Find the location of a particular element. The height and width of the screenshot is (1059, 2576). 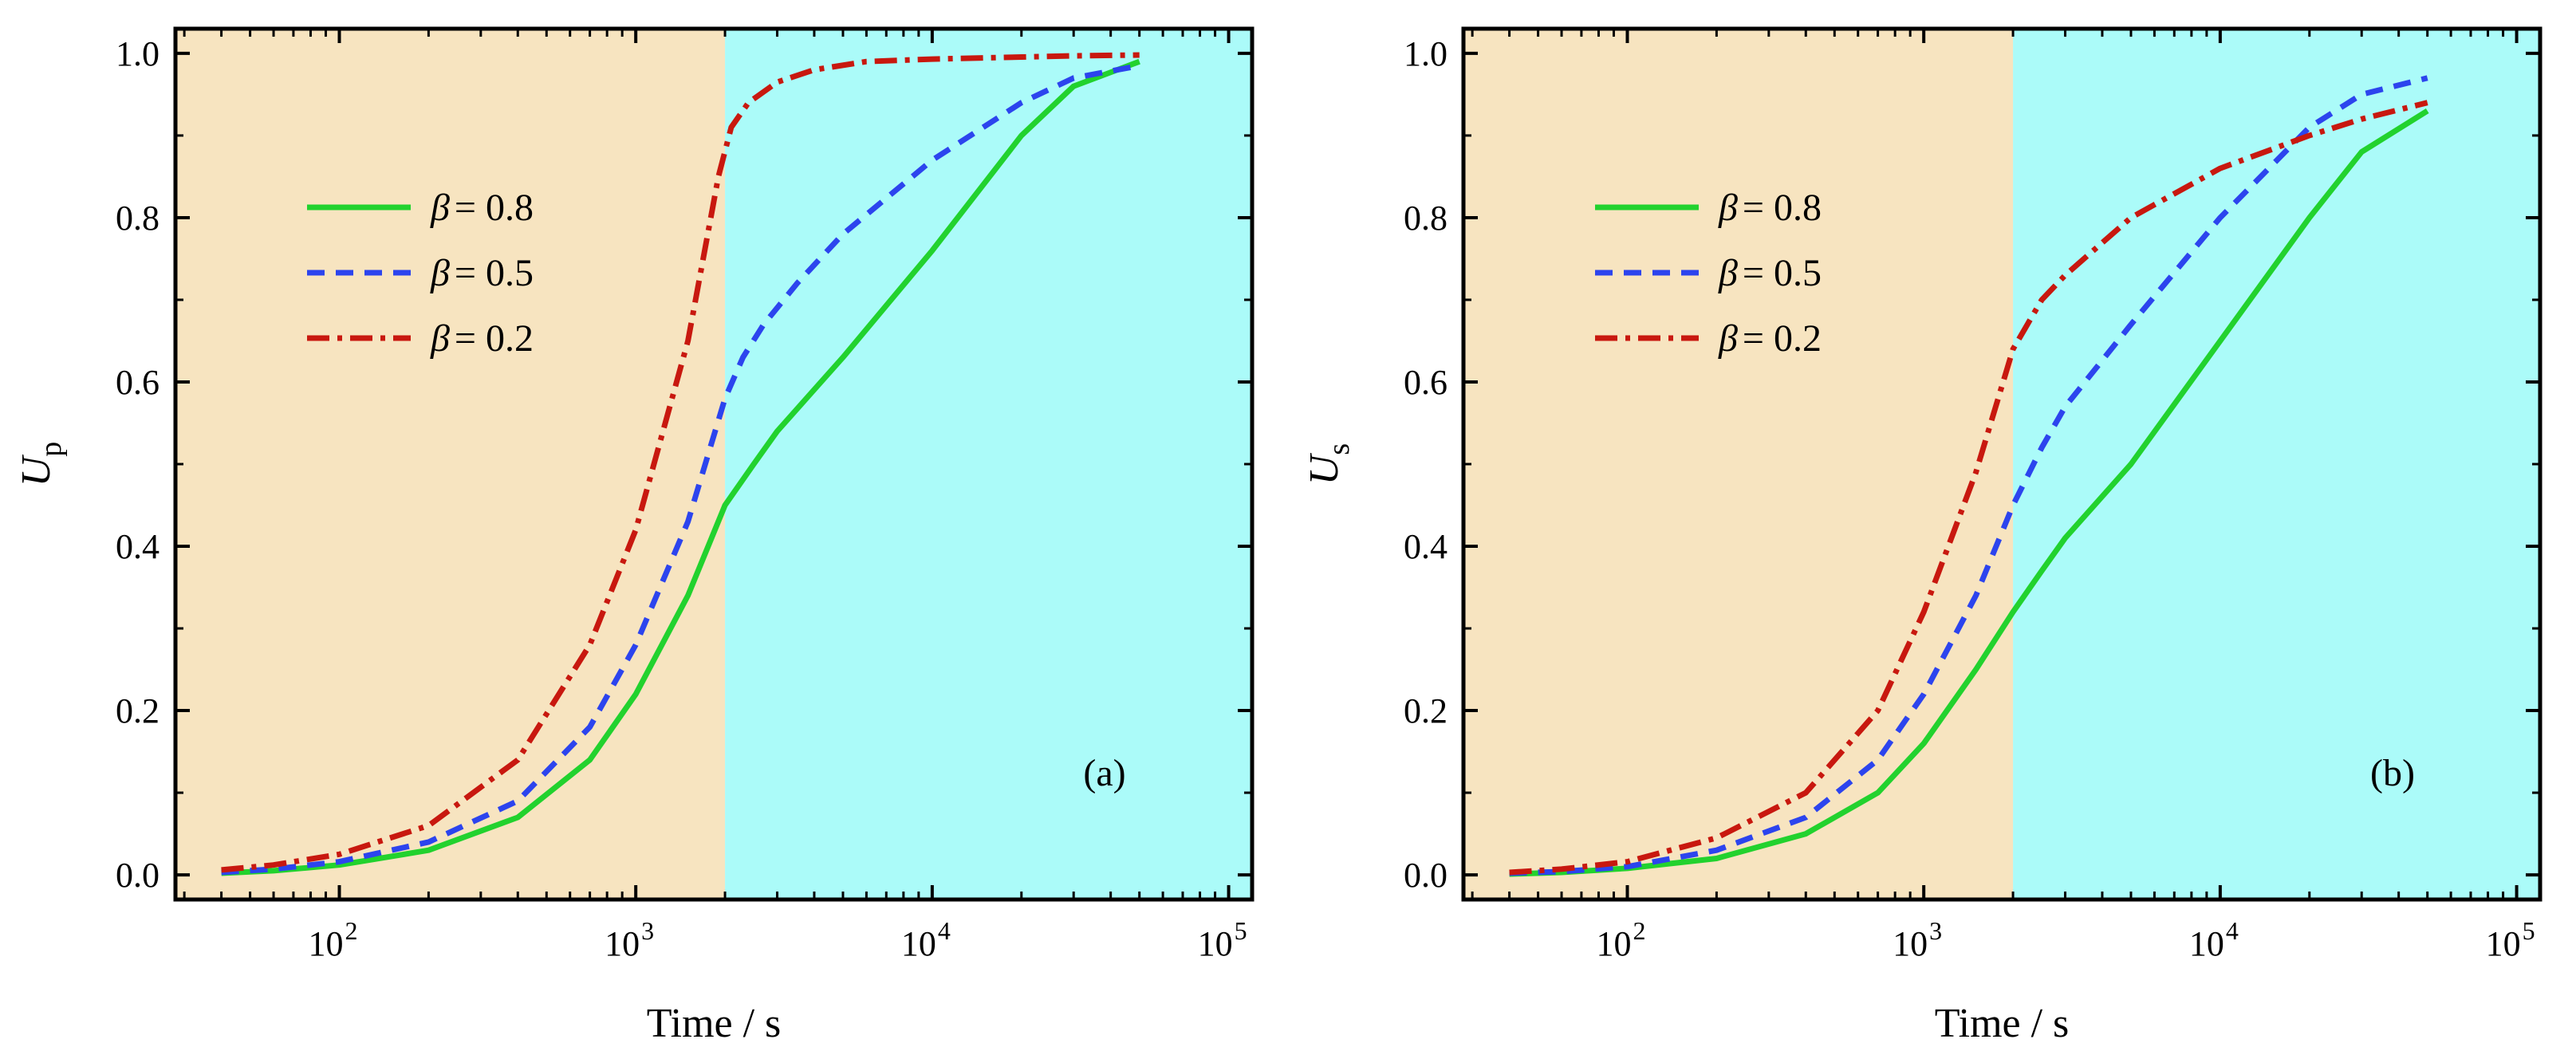

panel-label: (a) is located at coordinates (1104, 773).